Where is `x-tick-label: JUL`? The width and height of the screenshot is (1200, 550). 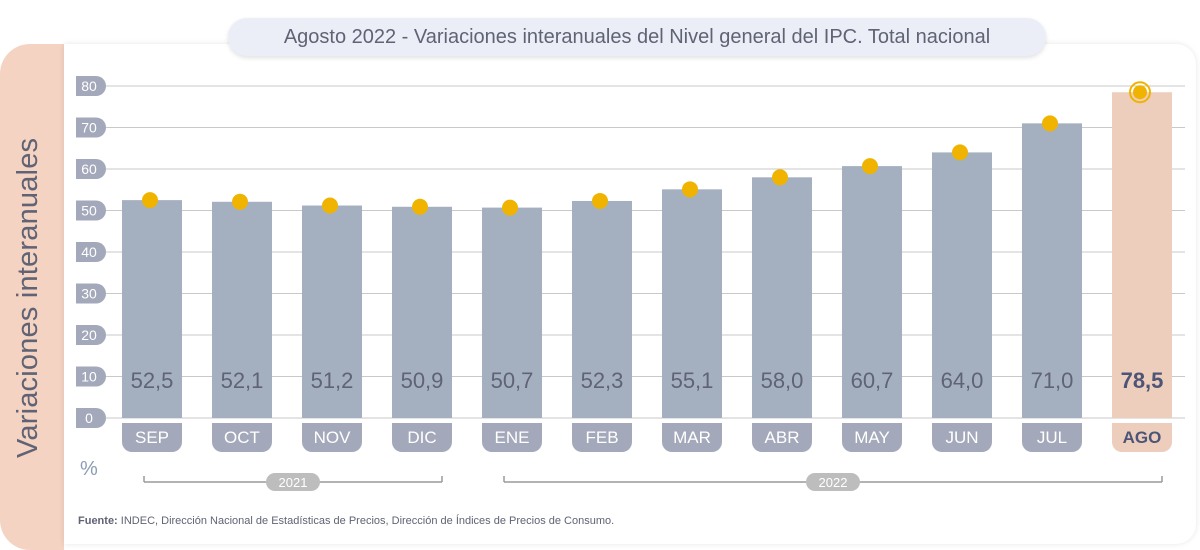 x-tick-label: JUL is located at coordinates (1052, 437).